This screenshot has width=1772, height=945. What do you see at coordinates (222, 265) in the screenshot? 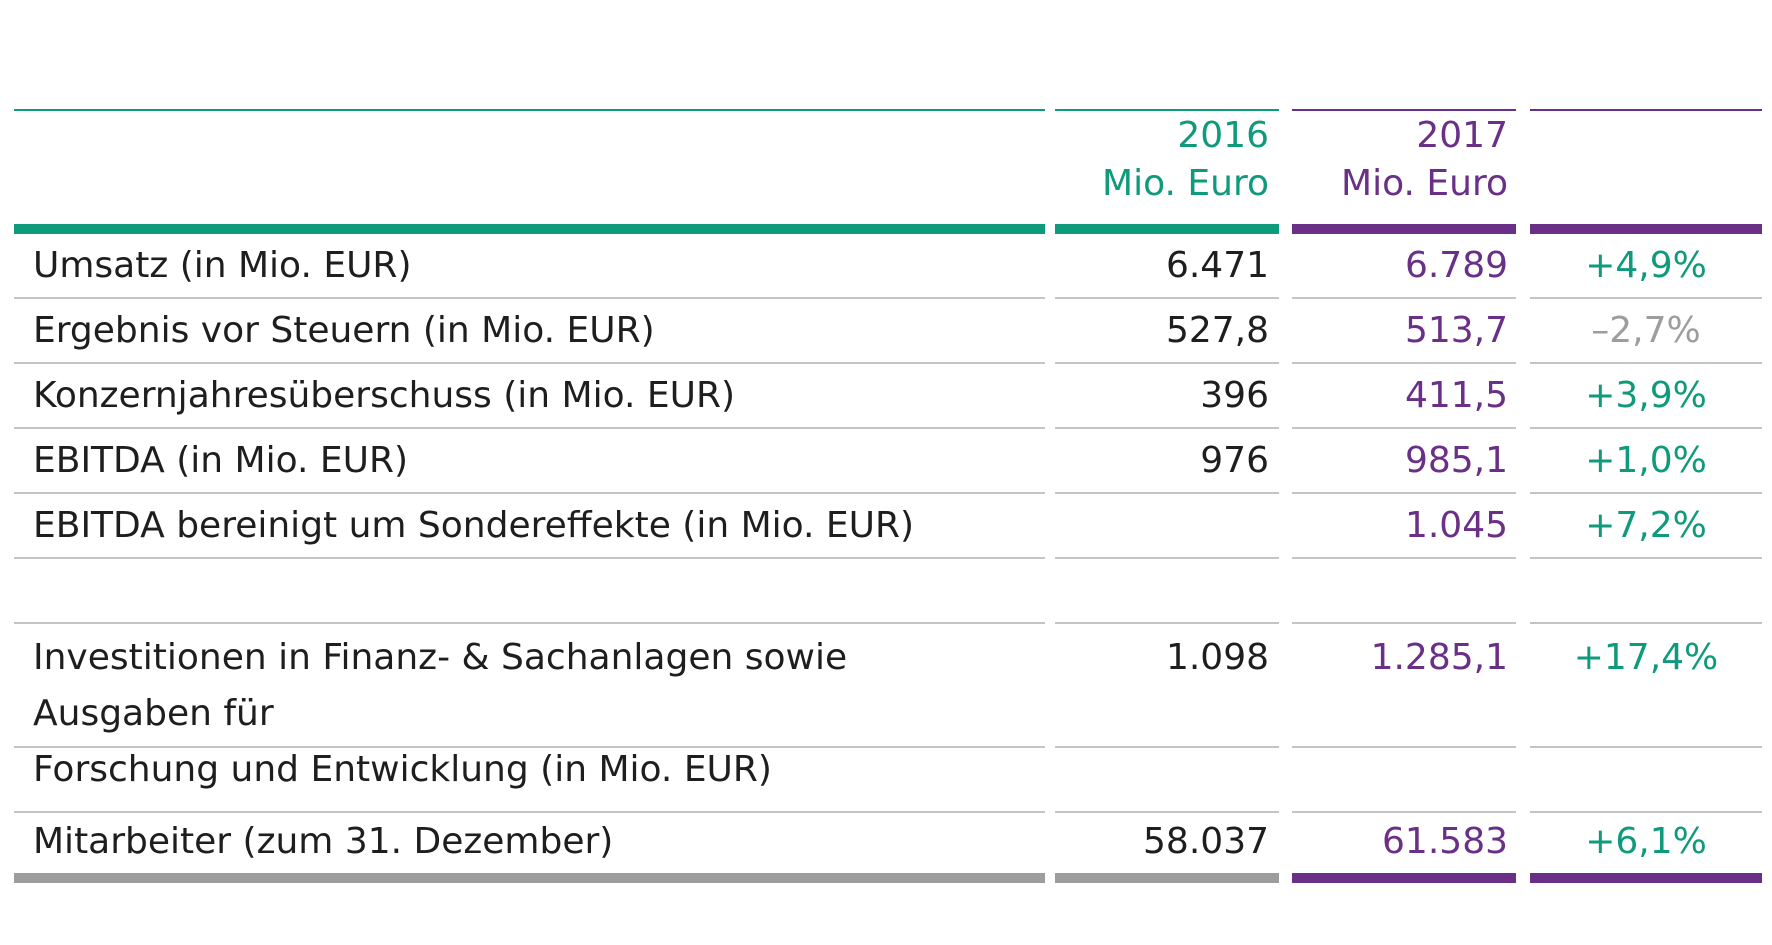
I see `row-label-umsatz: Umsatz (in Mio. EUR)` at bounding box center [222, 265].